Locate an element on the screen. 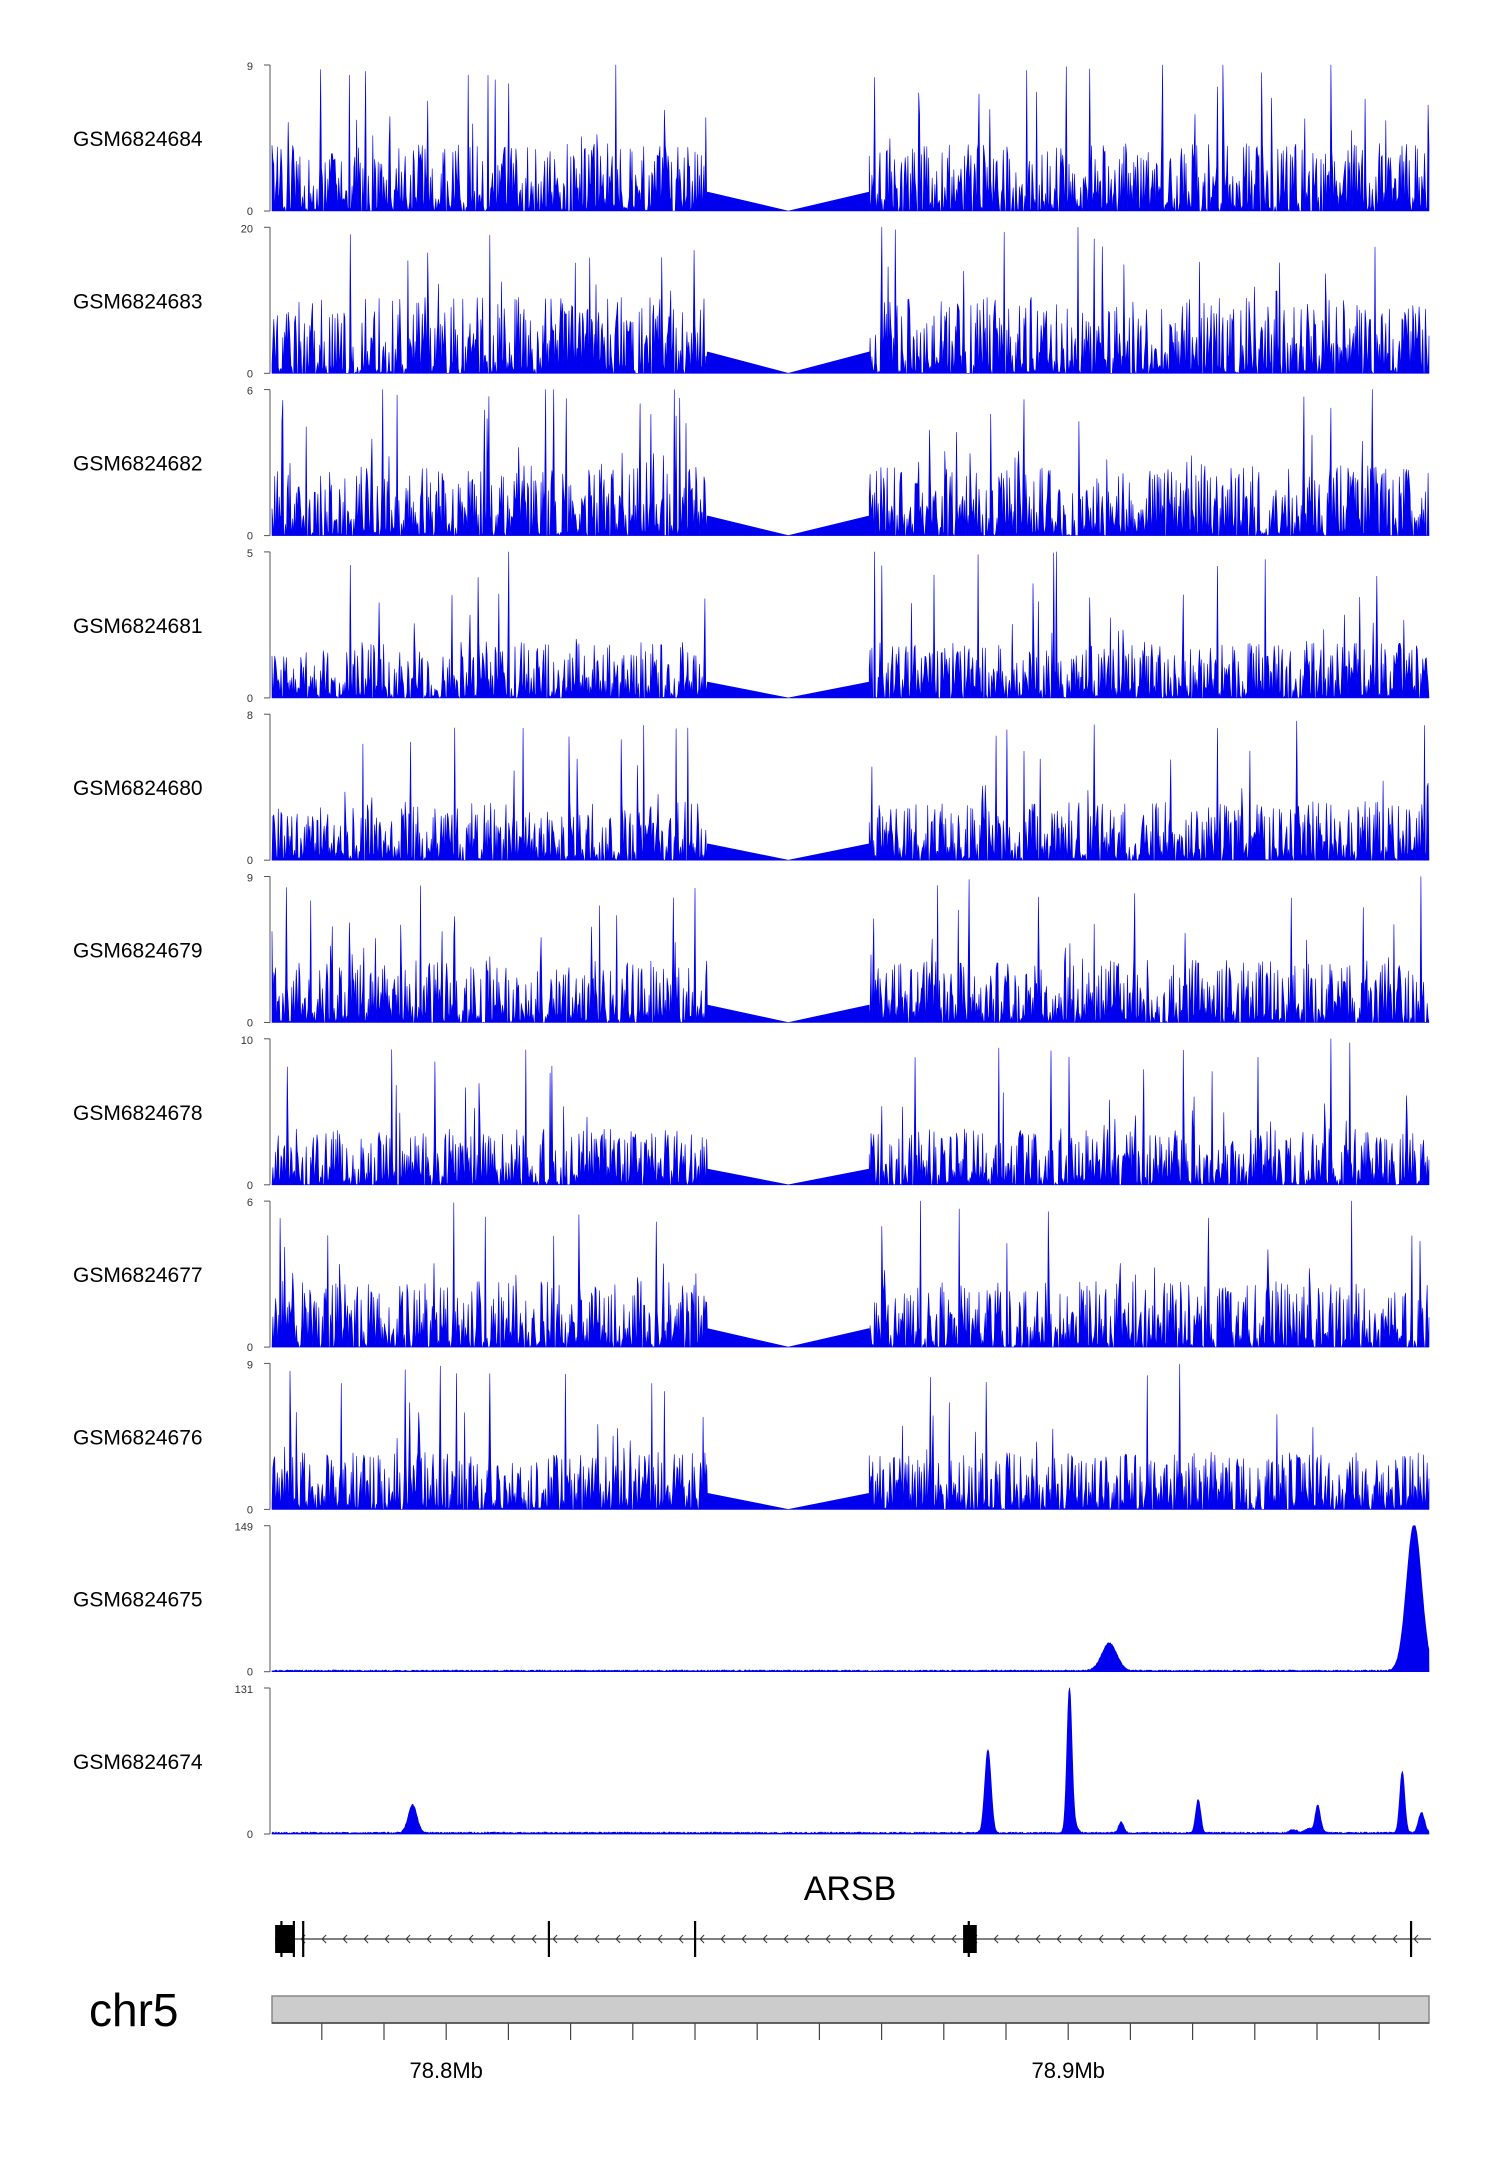 This screenshot has width=1500, height=2170. gene-model is located at coordinates (853, 1939).